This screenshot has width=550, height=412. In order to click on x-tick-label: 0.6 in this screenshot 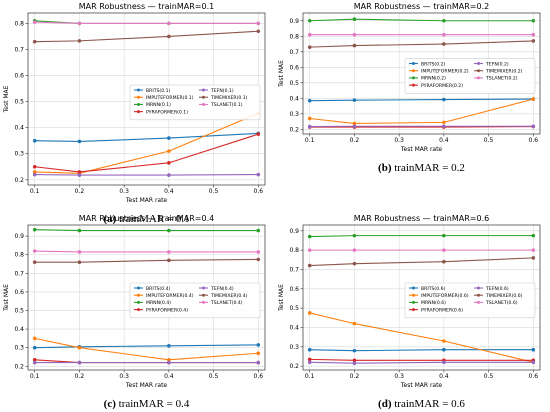, I will do `click(259, 191)`.